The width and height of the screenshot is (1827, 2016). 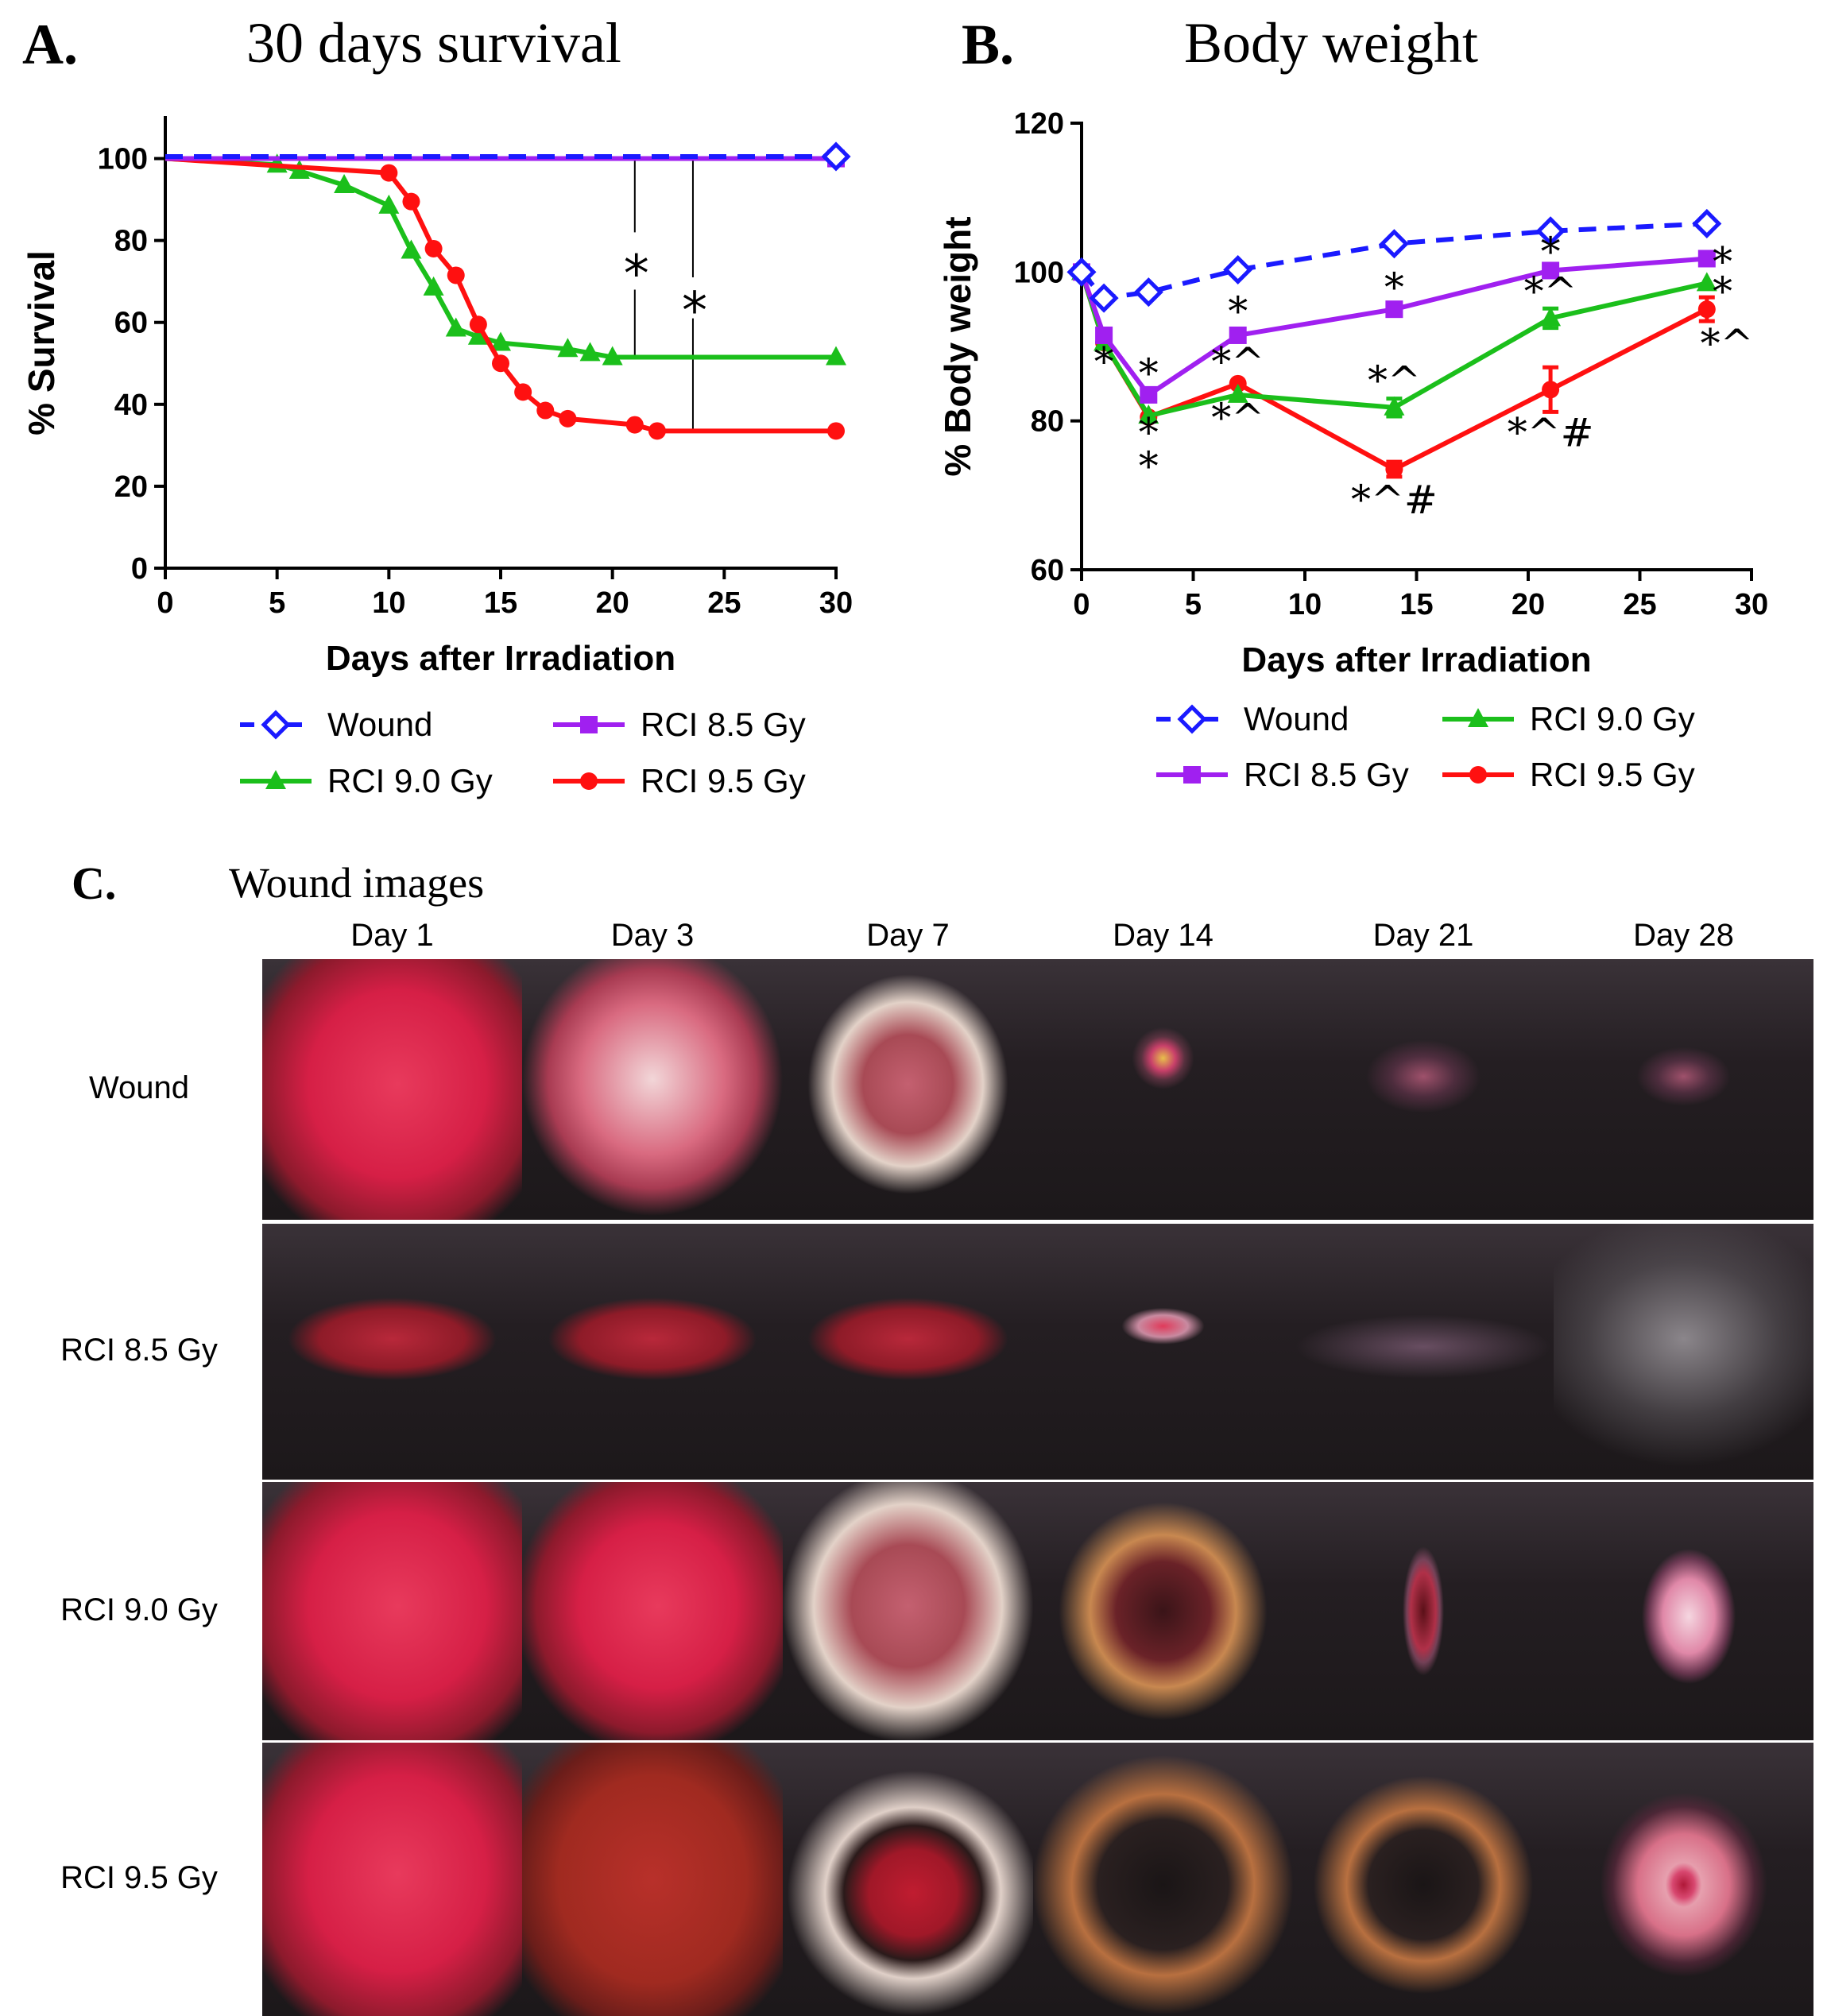 What do you see at coordinates (836, 156) in the screenshot?
I see `survival-point-wound` at bounding box center [836, 156].